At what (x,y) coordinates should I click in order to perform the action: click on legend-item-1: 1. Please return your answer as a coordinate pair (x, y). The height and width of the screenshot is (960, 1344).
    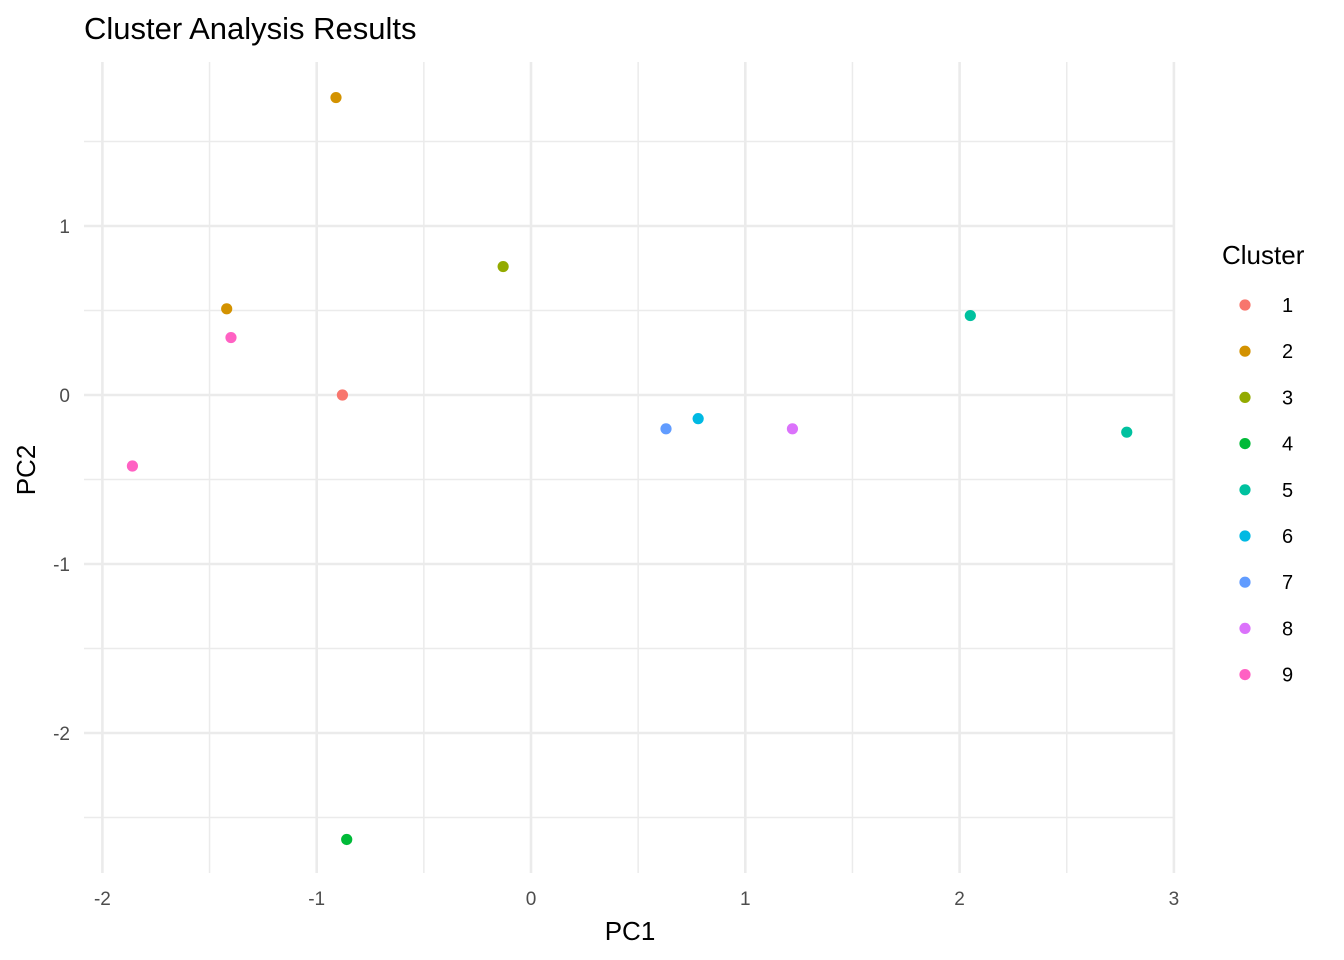
    Looking at the image, I should click on (1266, 306).